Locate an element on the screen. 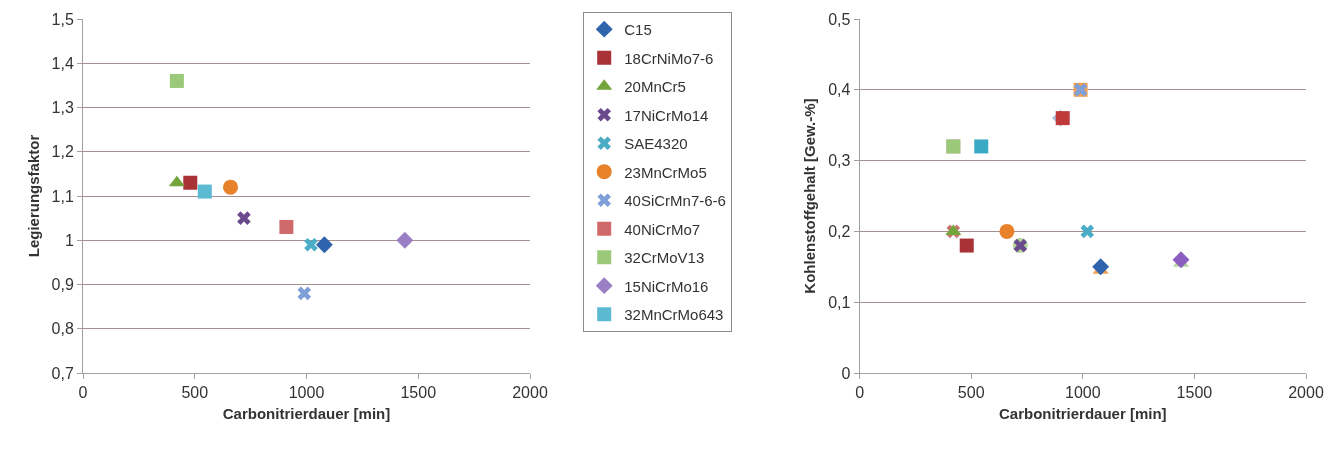  y-tick-label: 1,1 is located at coordinates (62, 196).